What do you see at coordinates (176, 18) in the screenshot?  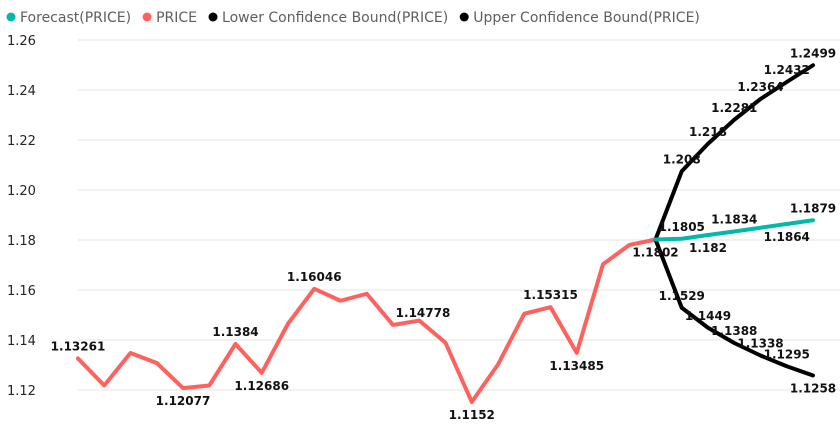 I see `legend-label: PRICE` at bounding box center [176, 18].